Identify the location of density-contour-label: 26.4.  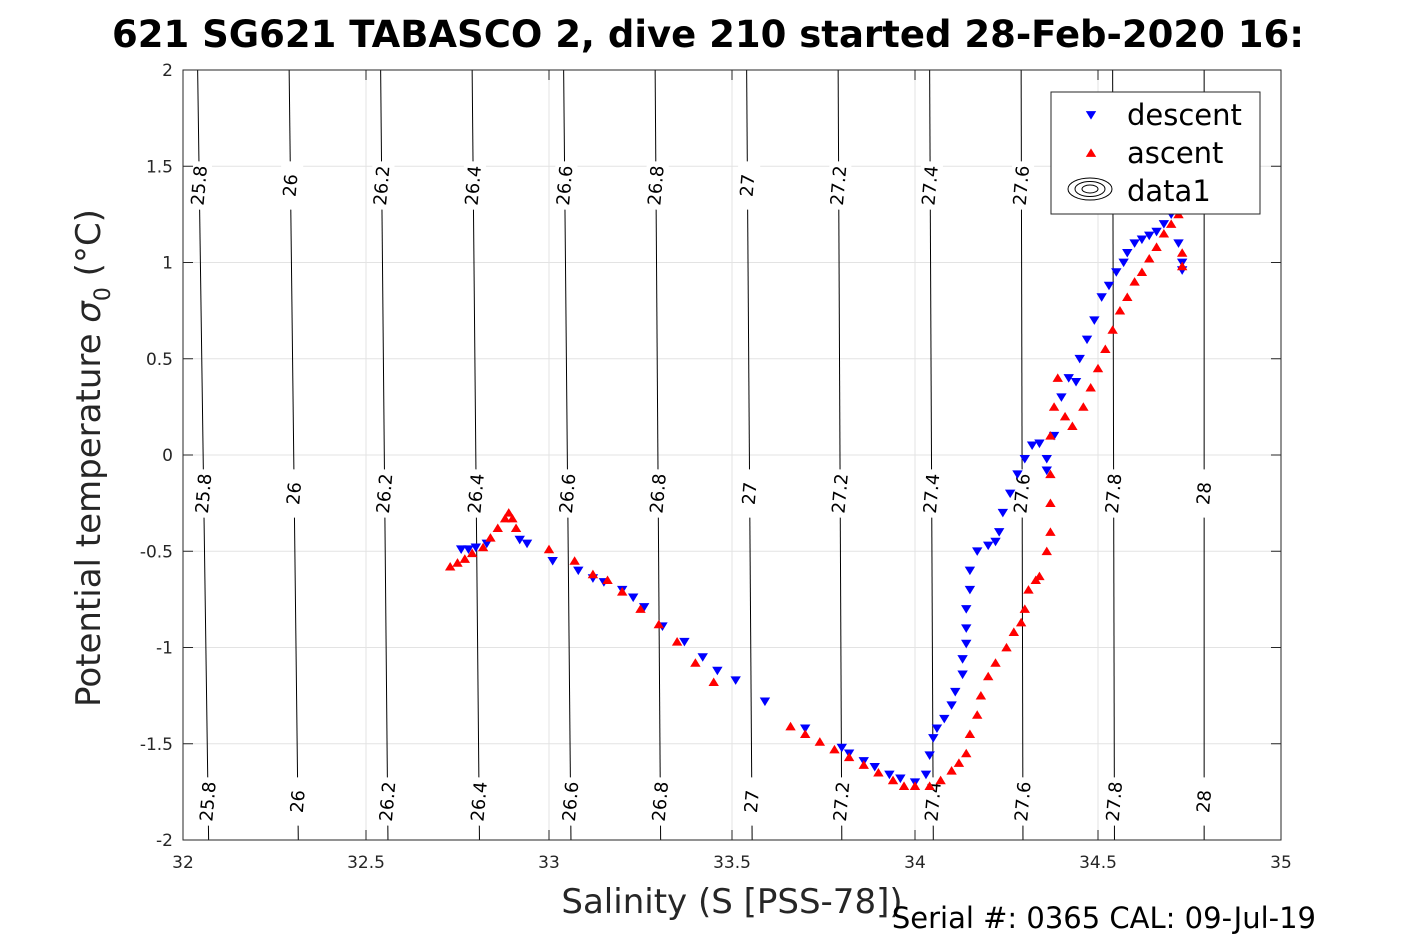
(474, 186).